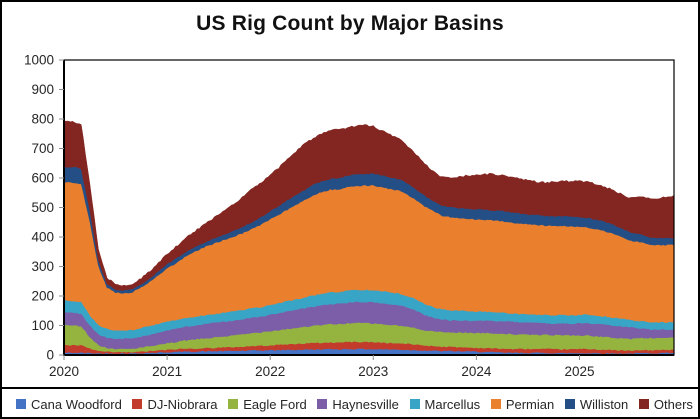 This screenshot has height=419, width=700. Describe the element at coordinates (42, 148) in the screenshot. I see `y-axis-label-700: 700` at that location.